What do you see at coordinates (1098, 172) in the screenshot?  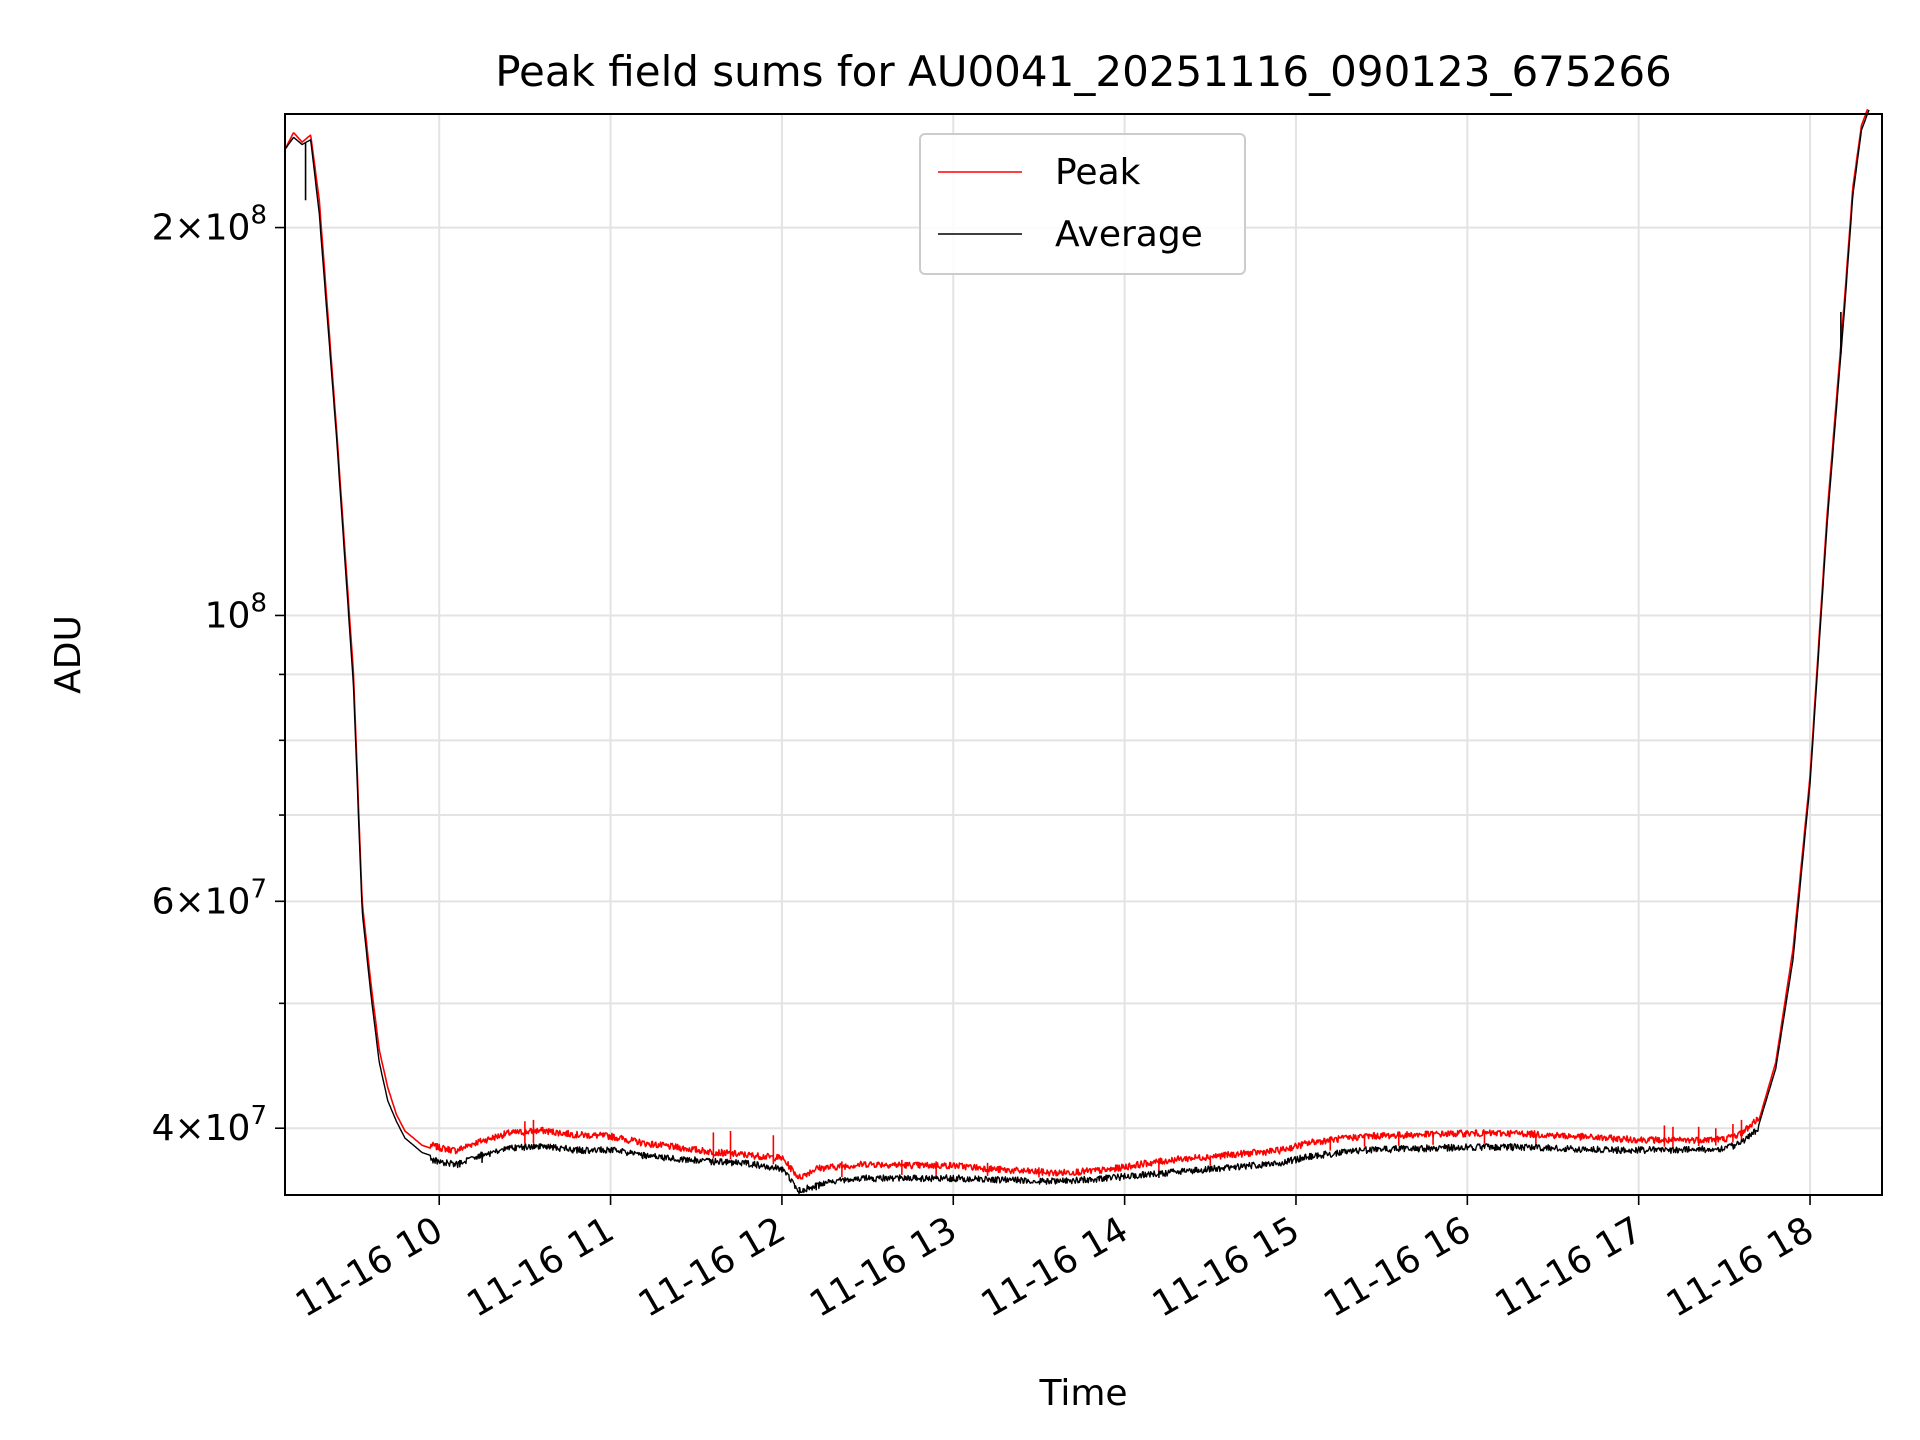 I see `legend-peak-label: Peak` at bounding box center [1098, 172].